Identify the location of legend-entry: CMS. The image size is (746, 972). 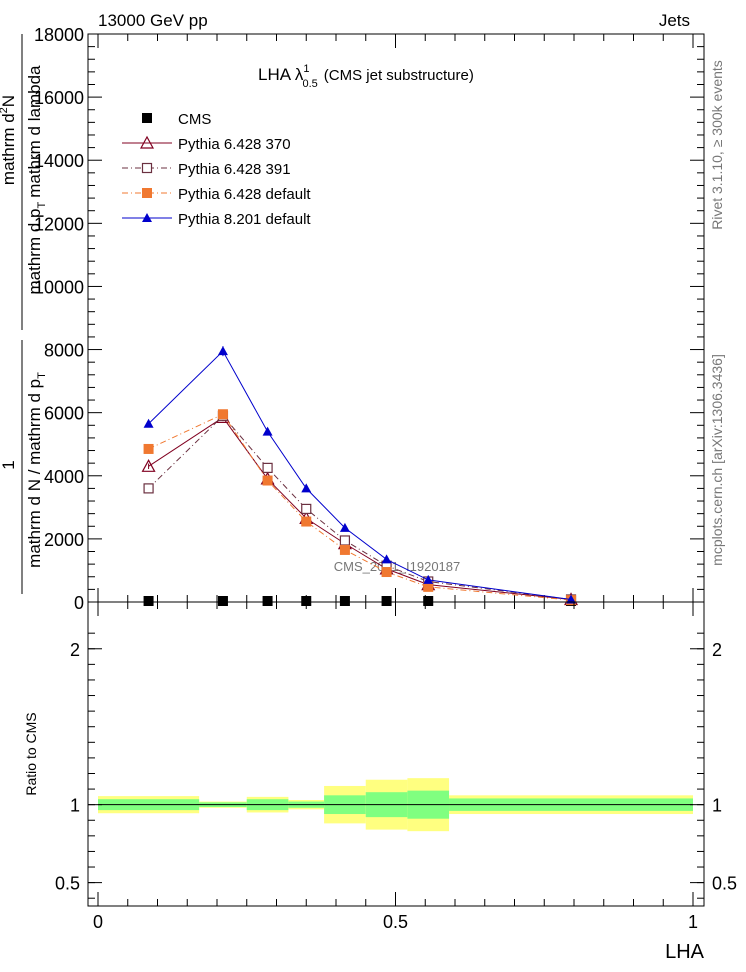
(176, 119).